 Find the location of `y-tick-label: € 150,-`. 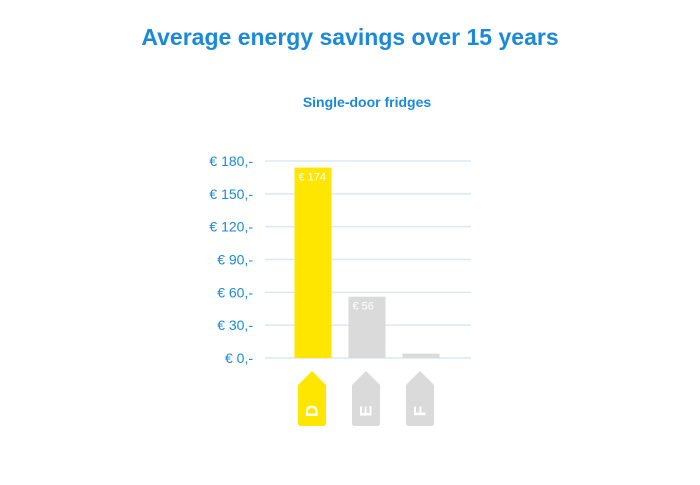

y-tick-label: € 150,- is located at coordinates (231, 194).